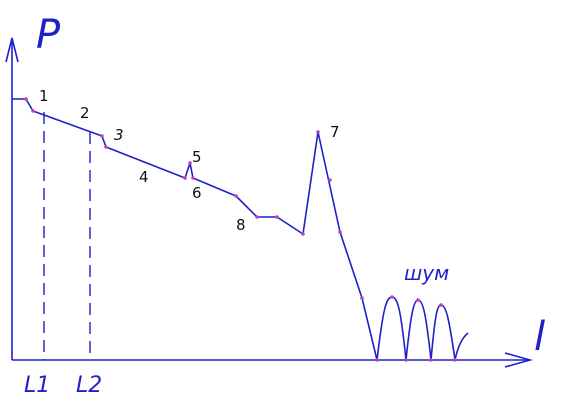 The width and height of the screenshot is (566, 401). Describe the element at coordinates (12, 50) in the screenshot. I see `y-axis-arrow` at that location.